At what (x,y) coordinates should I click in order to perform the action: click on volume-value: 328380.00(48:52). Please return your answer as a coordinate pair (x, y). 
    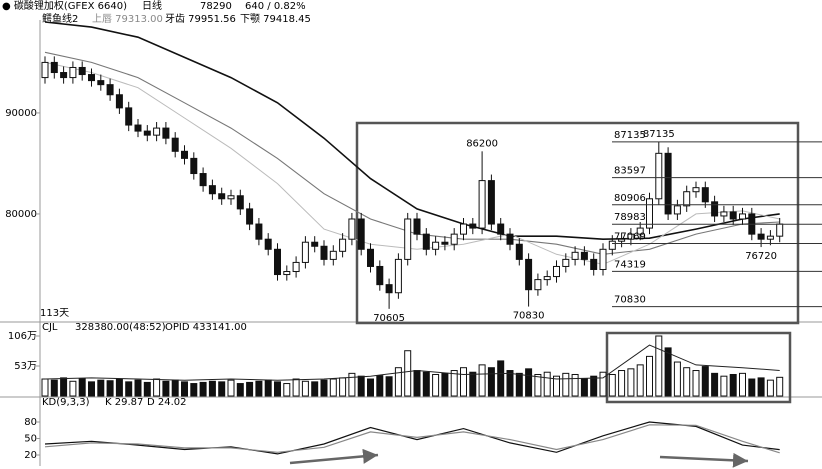
    Looking at the image, I should click on (120, 327).